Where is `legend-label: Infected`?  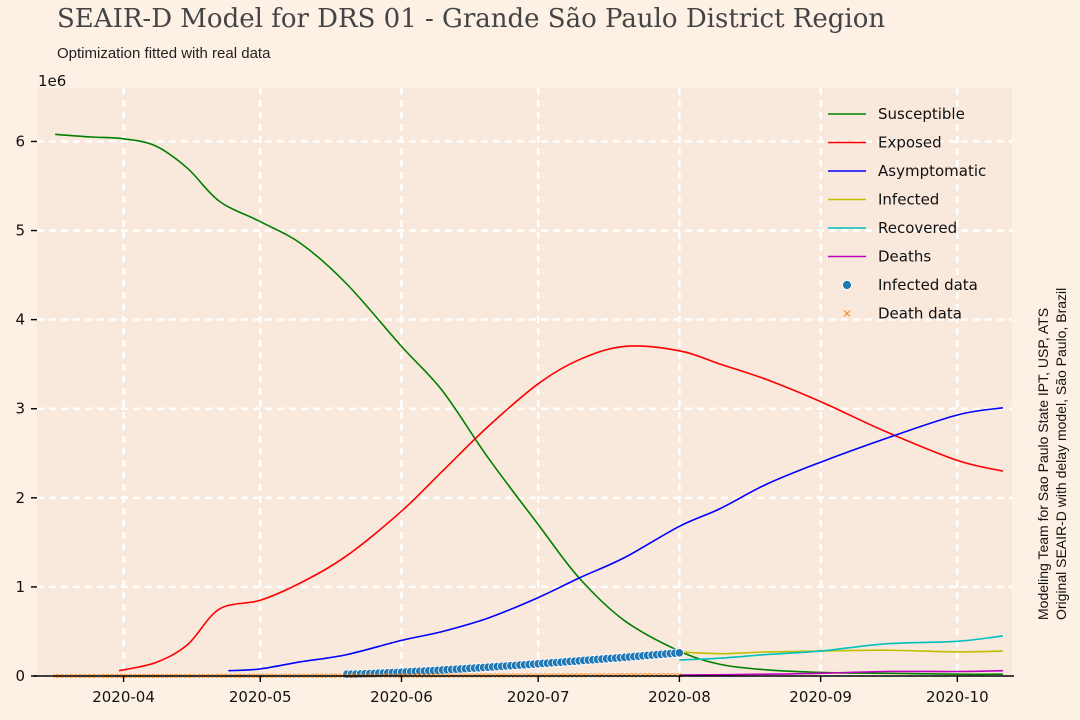 legend-label: Infected is located at coordinates (908, 200).